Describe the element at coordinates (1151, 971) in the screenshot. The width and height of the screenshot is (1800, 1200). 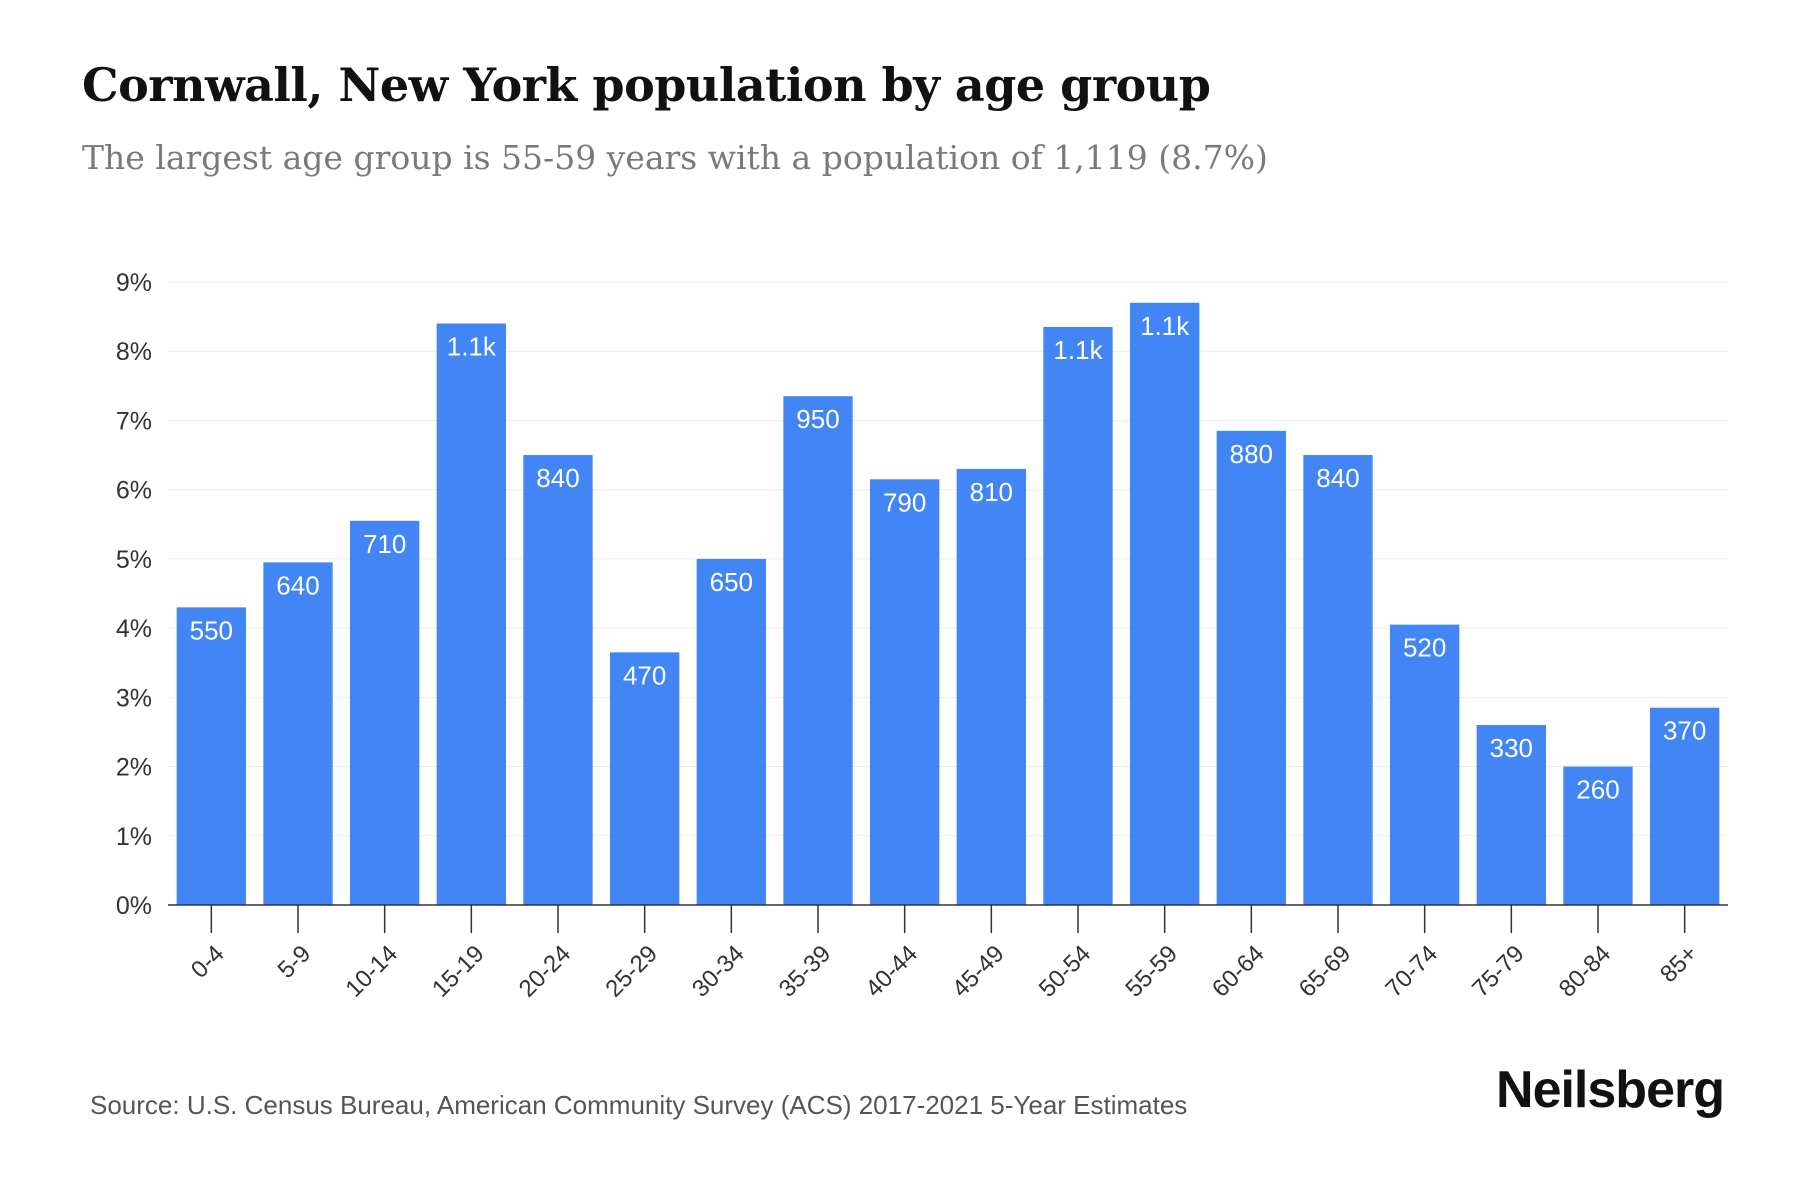
I see `x-tick-label: 55-59` at that location.